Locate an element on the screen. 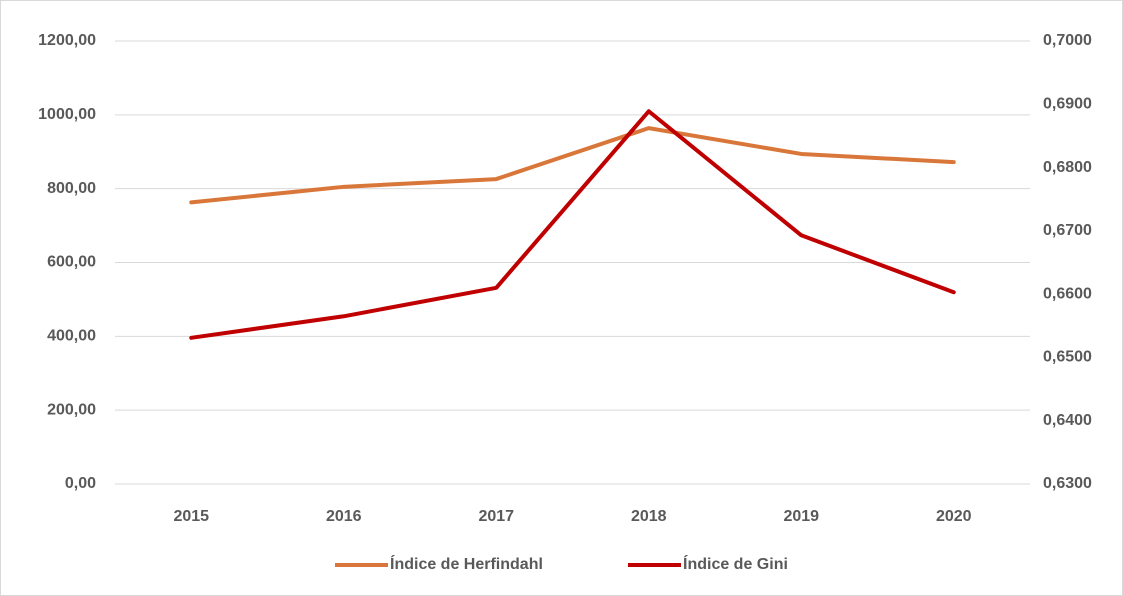 This screenshot has height=596, width=1123. x-tick-label: 2019 is located at coordinates (801, 516).